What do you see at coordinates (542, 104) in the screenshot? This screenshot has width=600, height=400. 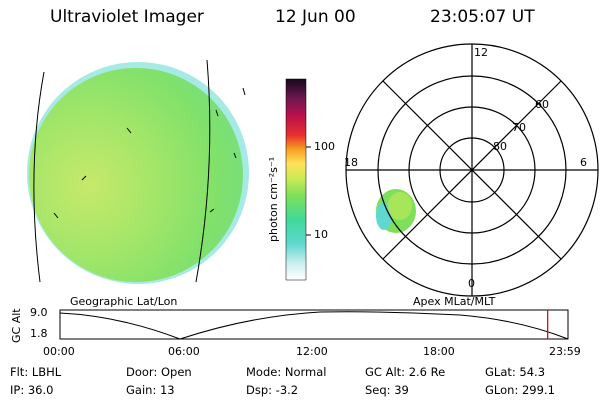 I see `mlat-label-60: 60` at bounding box center [542, 104].